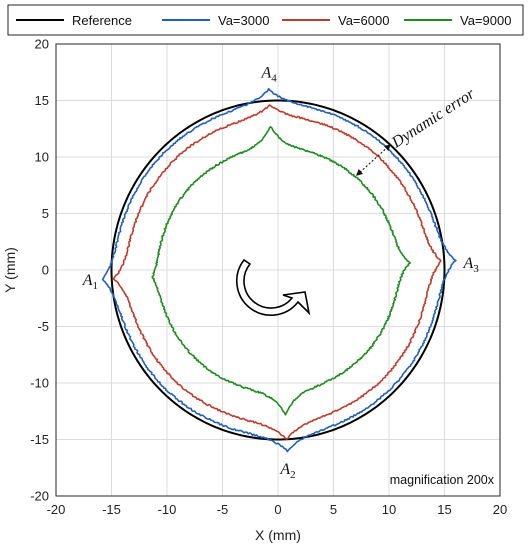 Image resolution: width=531 pixels, height=550 pixels. Describe the element at coordinates (45, 270) in the screenshot. I see `y-tick-label: 0` at that location.